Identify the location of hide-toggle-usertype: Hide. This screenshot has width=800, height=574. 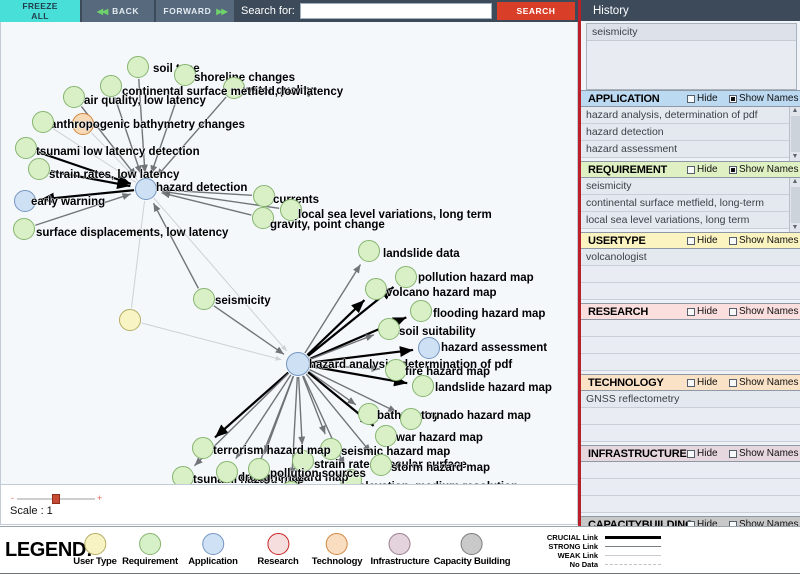
(702, 240).